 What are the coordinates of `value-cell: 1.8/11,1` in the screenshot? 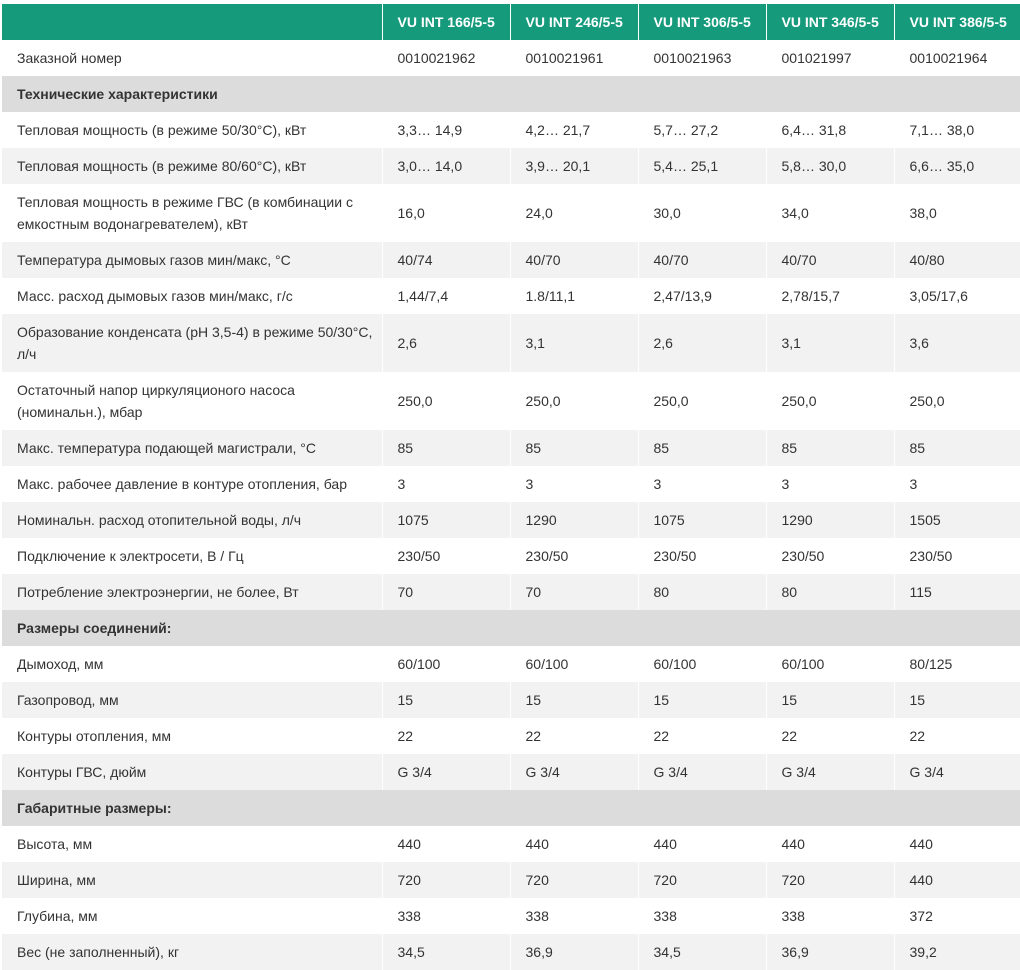 It's located at (573, 296).